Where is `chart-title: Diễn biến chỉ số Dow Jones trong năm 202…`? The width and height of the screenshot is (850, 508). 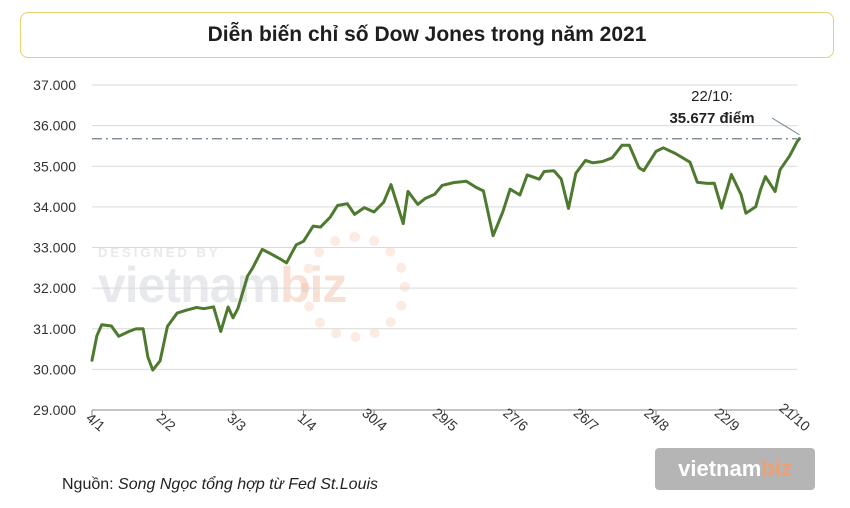 chart-title: Diễn biến chỉ số Dow Jones trong năm 202… is located at coordinates (427, 34).